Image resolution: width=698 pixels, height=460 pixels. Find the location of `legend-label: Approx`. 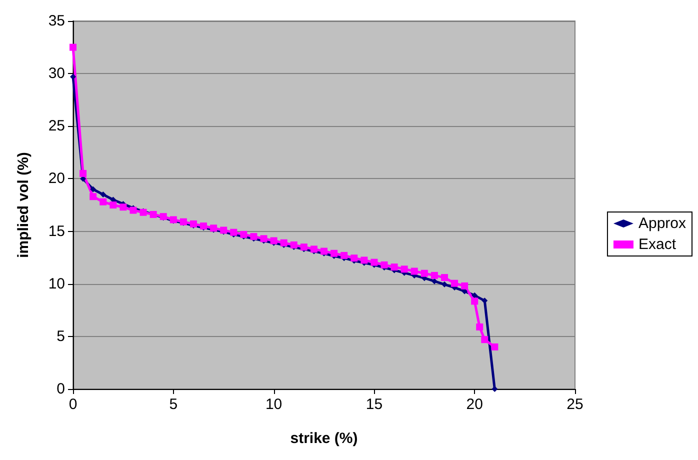

legend-label: Approx is located at coordinates (662, 223).